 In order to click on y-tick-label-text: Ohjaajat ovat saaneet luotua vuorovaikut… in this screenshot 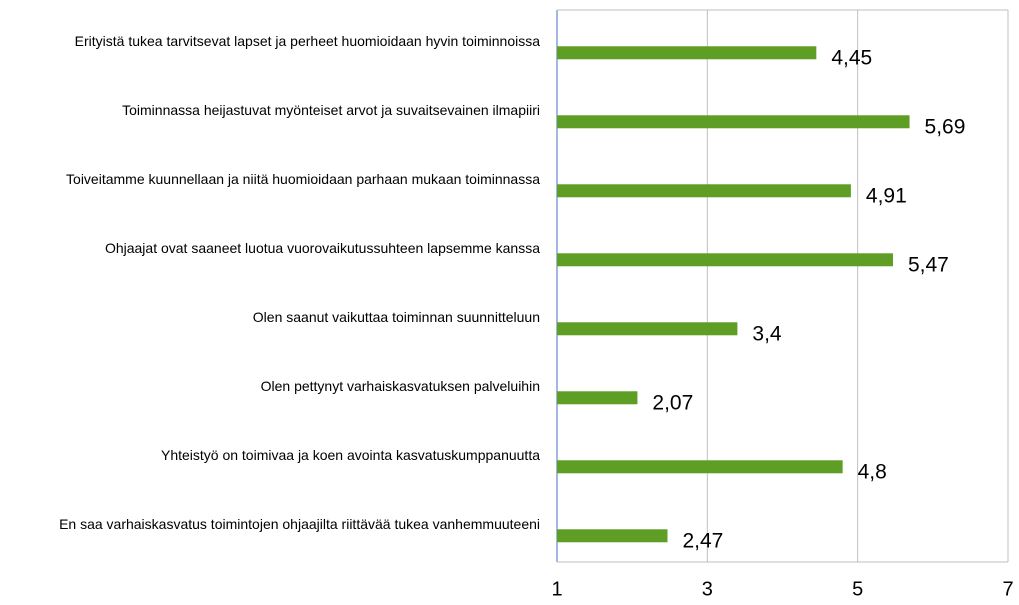, I will do `click(322, 247)`.